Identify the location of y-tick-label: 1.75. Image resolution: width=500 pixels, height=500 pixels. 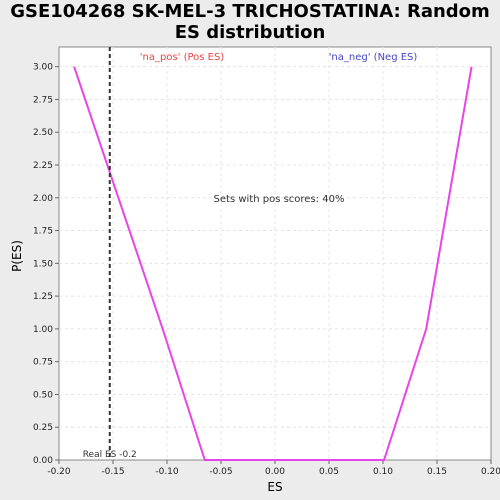
(43, 232).